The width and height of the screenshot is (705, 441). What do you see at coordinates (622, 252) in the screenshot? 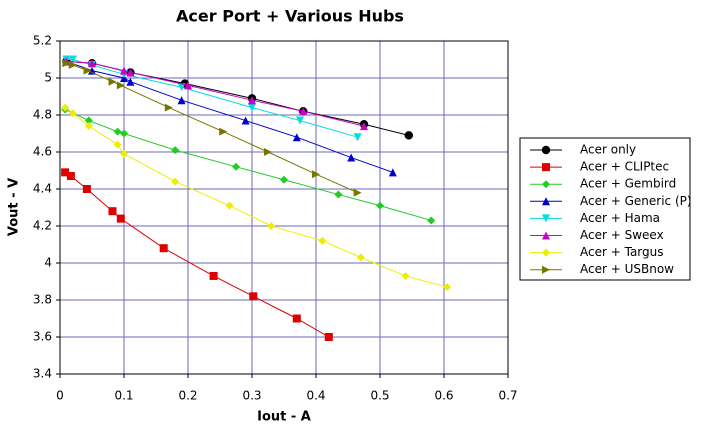
I see `legend-label: Acer + Targus` at bounding box center [622, 252].